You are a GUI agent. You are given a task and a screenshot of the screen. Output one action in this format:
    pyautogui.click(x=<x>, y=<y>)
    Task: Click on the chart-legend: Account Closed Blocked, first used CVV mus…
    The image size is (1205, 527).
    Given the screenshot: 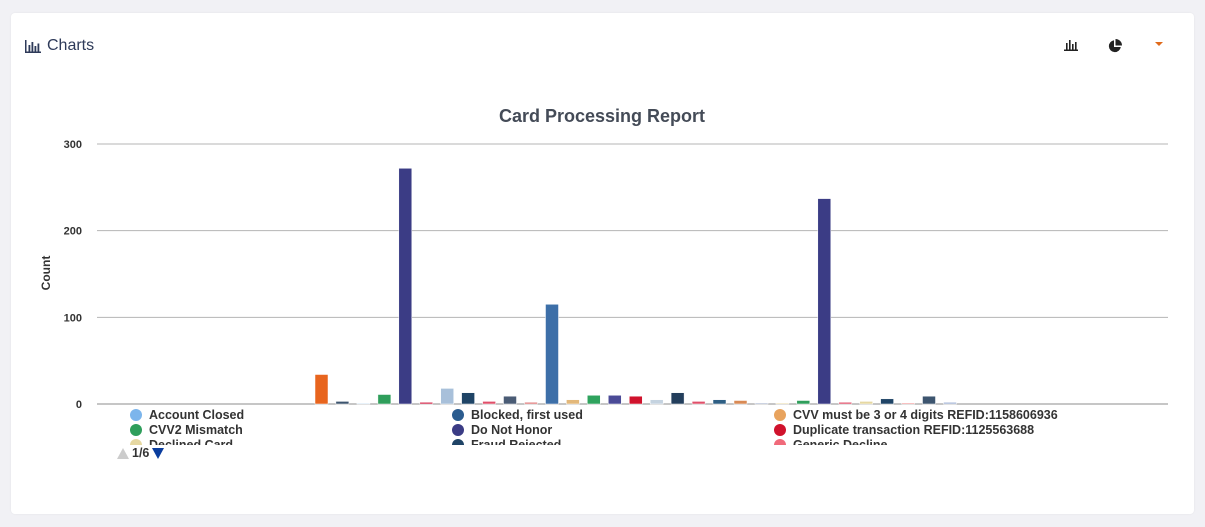 What is the action you would take?
    pyautogui.click(x=618, y=426)
    